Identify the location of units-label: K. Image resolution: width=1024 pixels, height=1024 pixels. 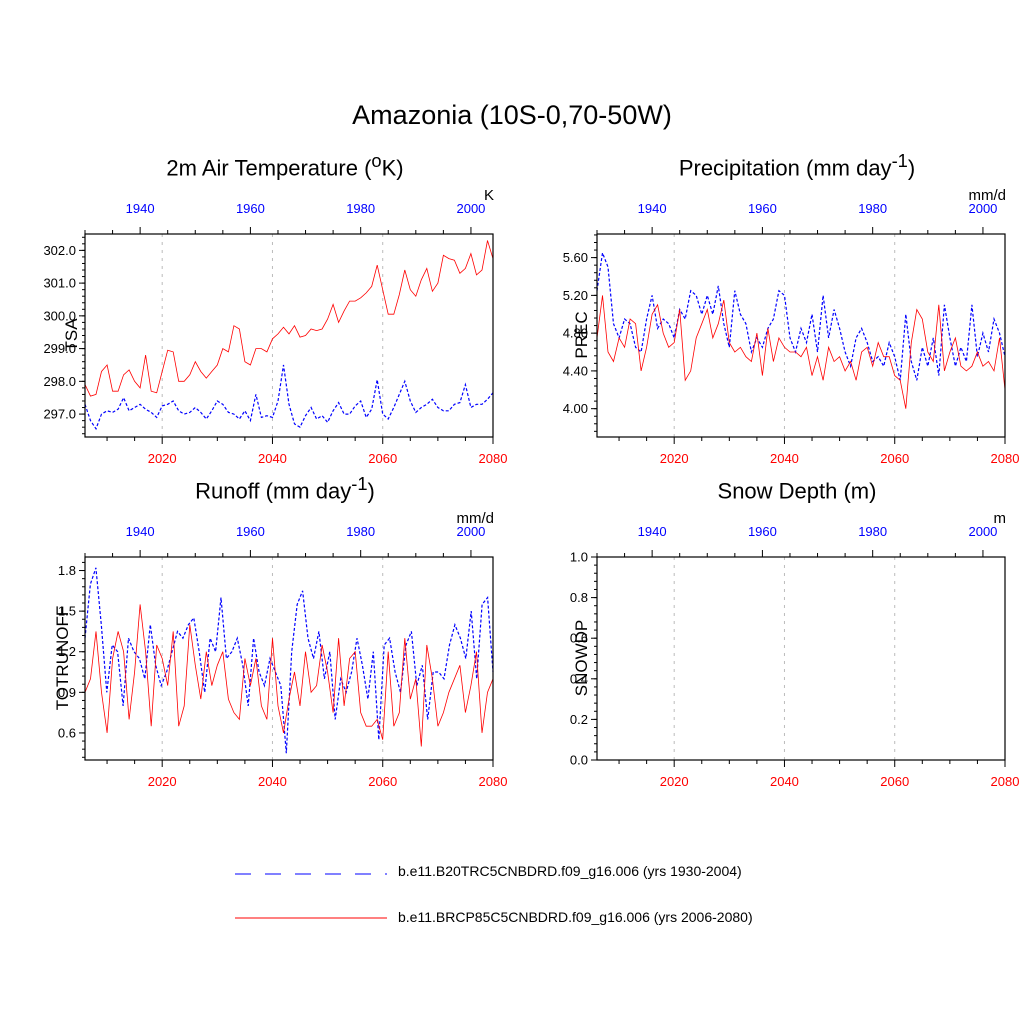
(488, 195).